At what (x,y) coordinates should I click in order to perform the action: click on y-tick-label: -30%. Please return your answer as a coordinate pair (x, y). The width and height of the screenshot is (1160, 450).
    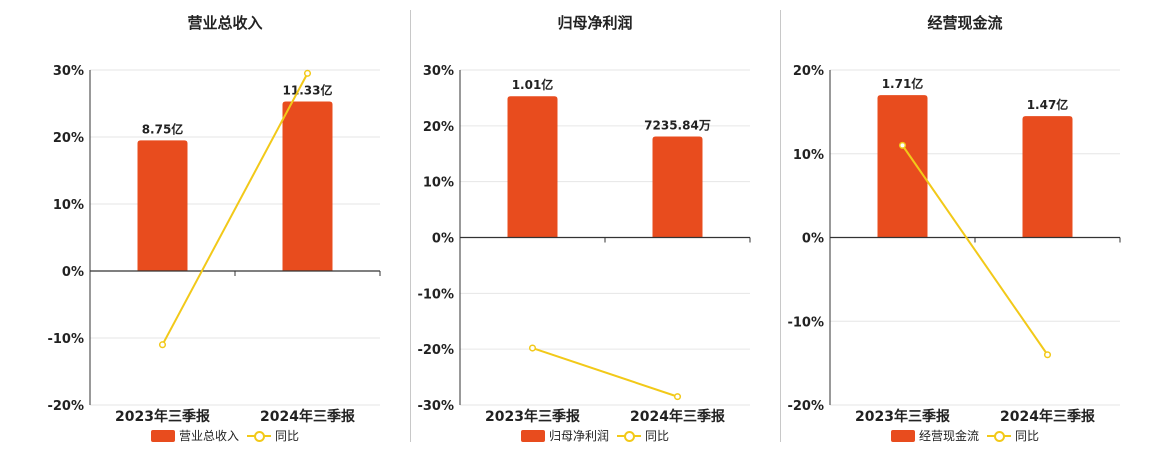
    Looking at the image, I should click on (435, 406).